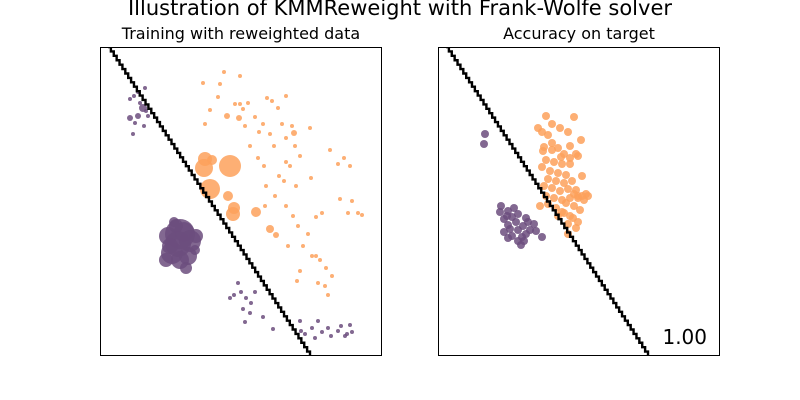 This screenshot has height=400, width=800. What do you see at coordinates (579, 33) in the screenshot?
I see `right-panel-title: Accuracy on target` at bounding box center [579, 33].